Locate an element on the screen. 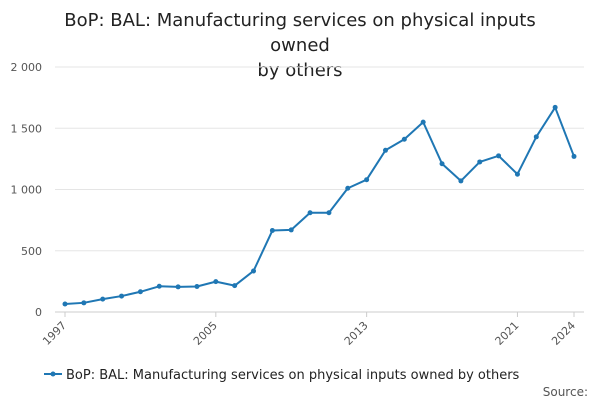 The height and width of the screenshot is (400, 600). data-point-2007 is located at coordinates (254, 271).